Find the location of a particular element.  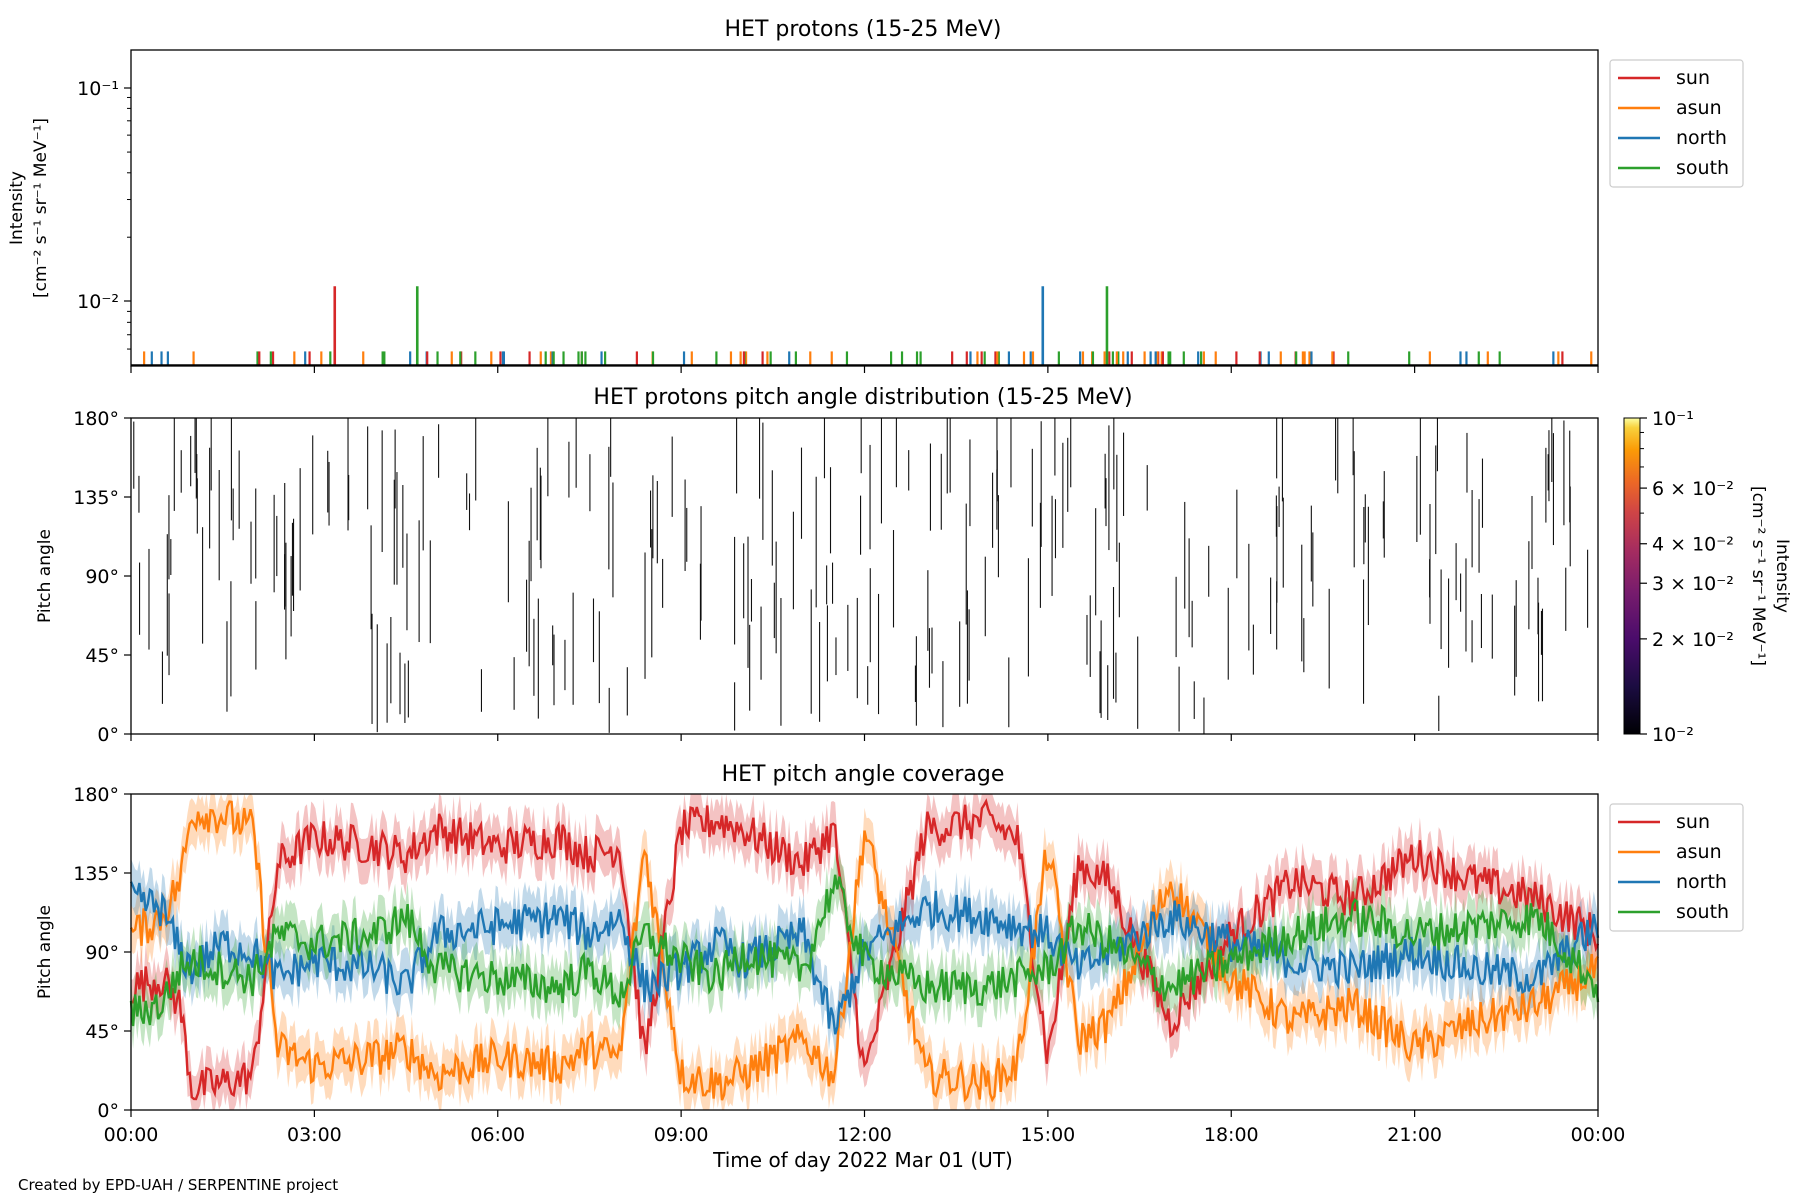

panel3-legend: sun asun north south is located at coordinates (1676, 867).